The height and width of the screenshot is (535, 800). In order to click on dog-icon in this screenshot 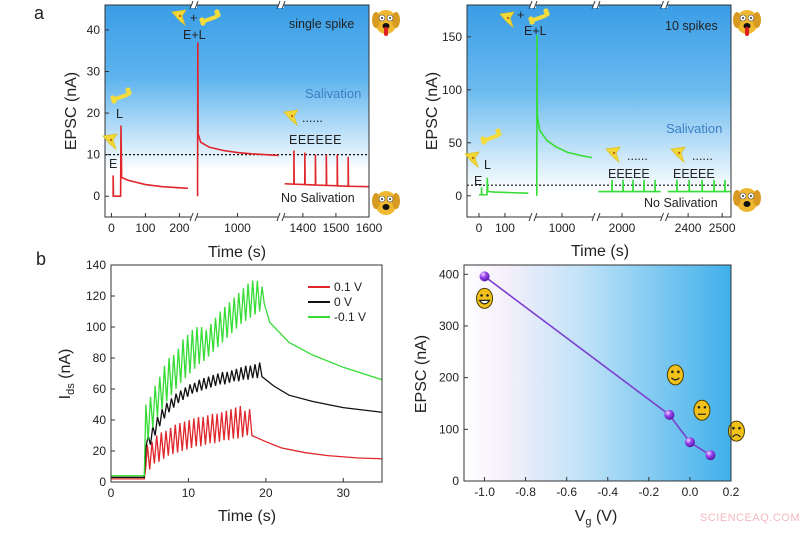, I will do `click(386, 203)`.